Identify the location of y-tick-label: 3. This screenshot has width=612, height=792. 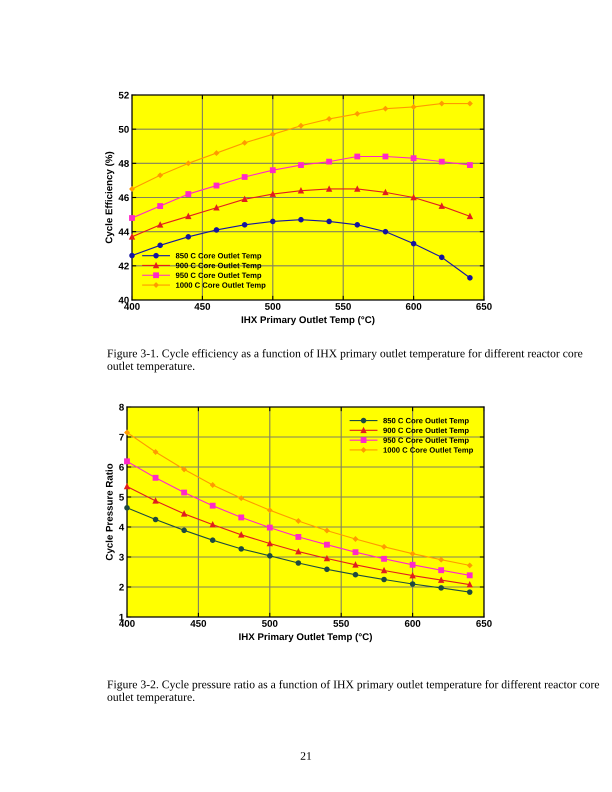
(121, 557).